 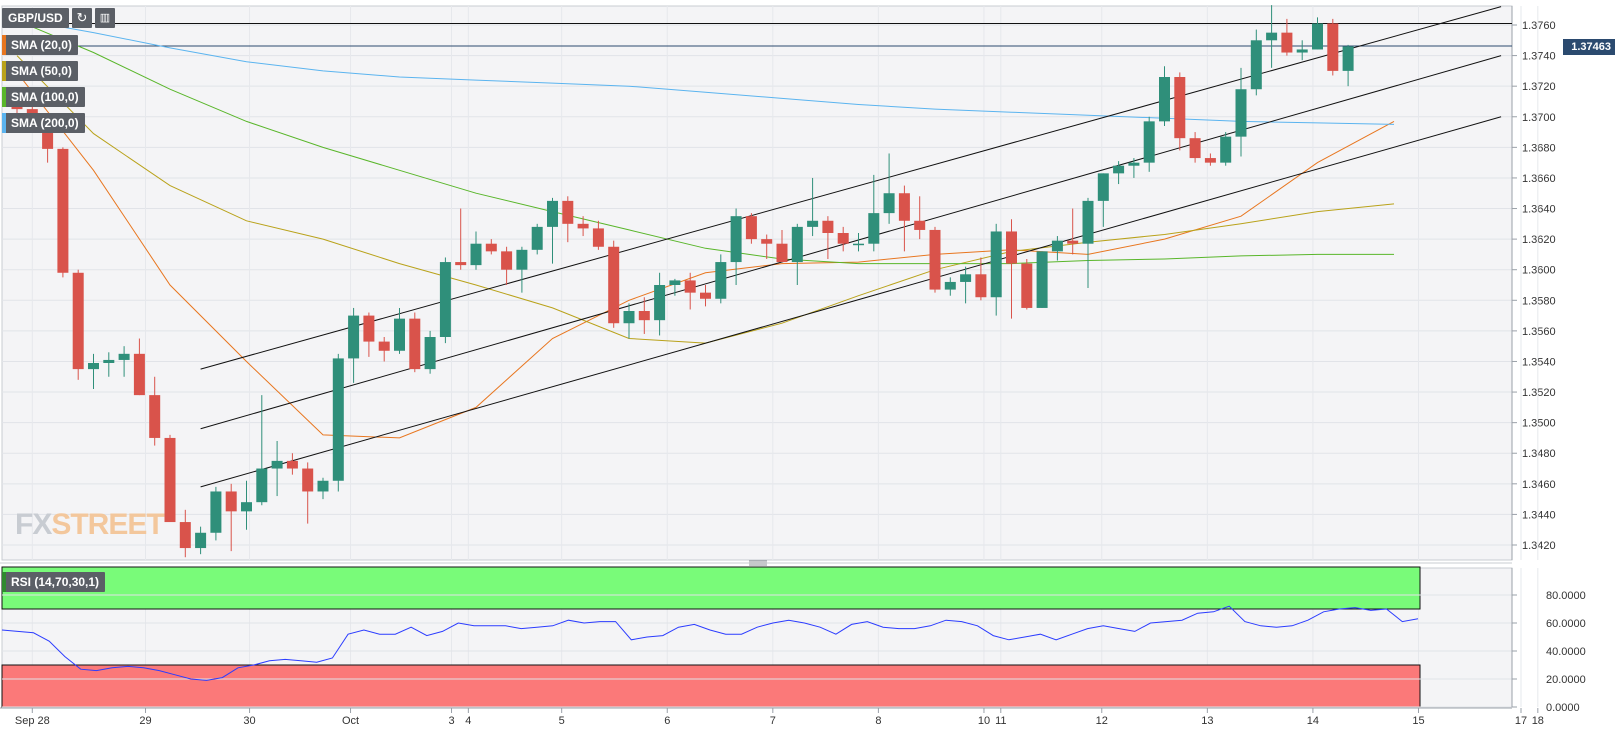 What do you see at coordinates (1539, 179) in the screenshot?
I see `price-tick-label: 1.3660` at bounding box center [1539, 179].